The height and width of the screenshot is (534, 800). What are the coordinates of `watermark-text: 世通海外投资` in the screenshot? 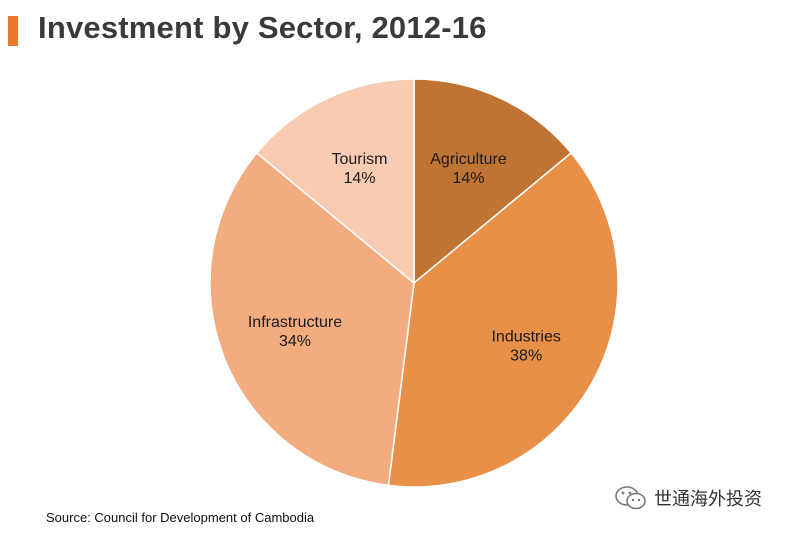 It's located at (708, 499).